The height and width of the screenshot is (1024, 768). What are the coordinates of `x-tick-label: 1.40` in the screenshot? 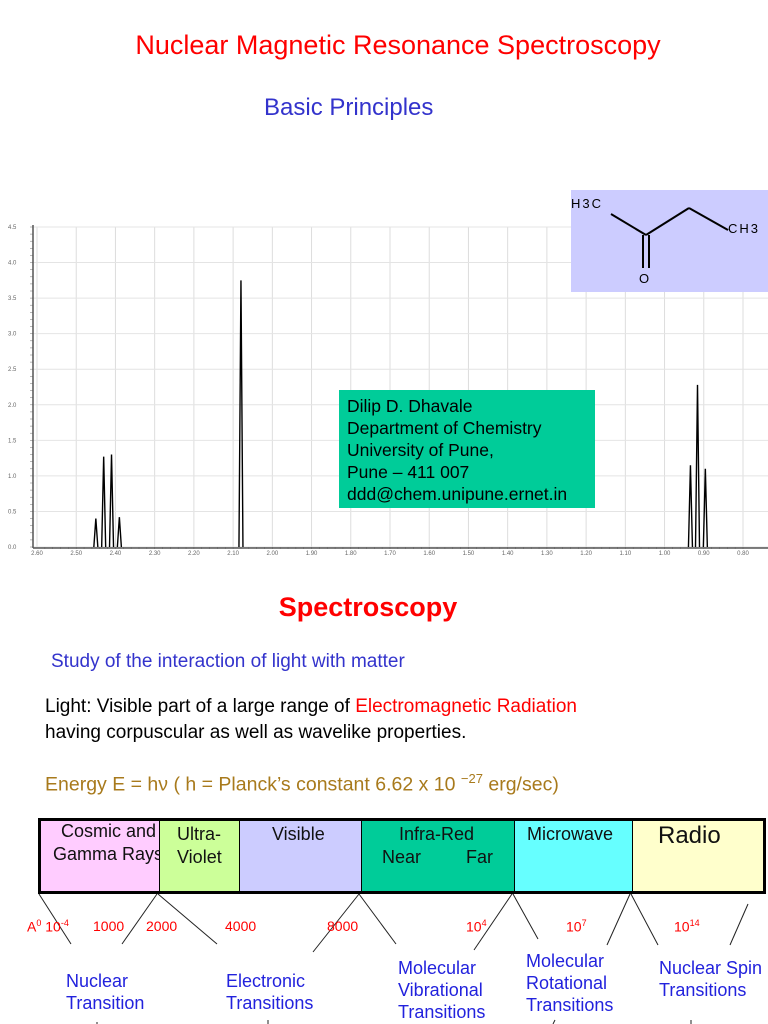 It's located at (508, 554).